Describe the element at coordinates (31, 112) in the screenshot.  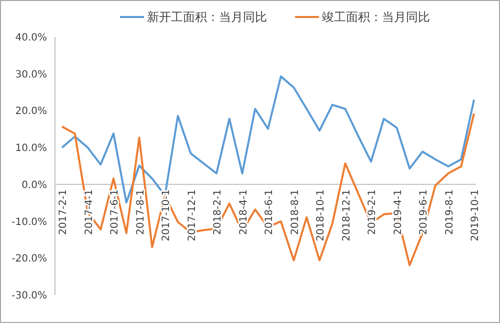
I see `y-tick-label: 20.0%` at that location.